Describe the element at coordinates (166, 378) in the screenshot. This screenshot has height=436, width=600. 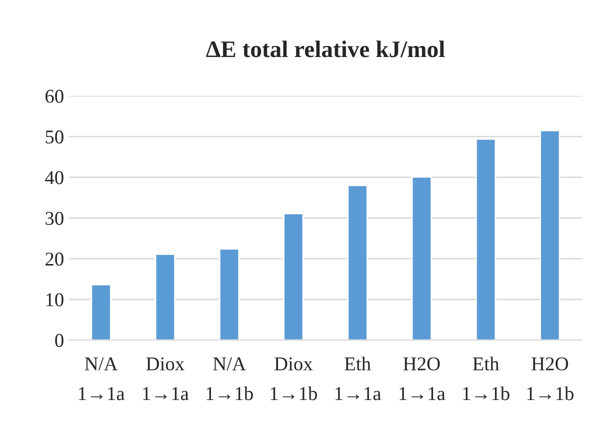
I see `x-tick-label: Diox 1→1a` at that location.